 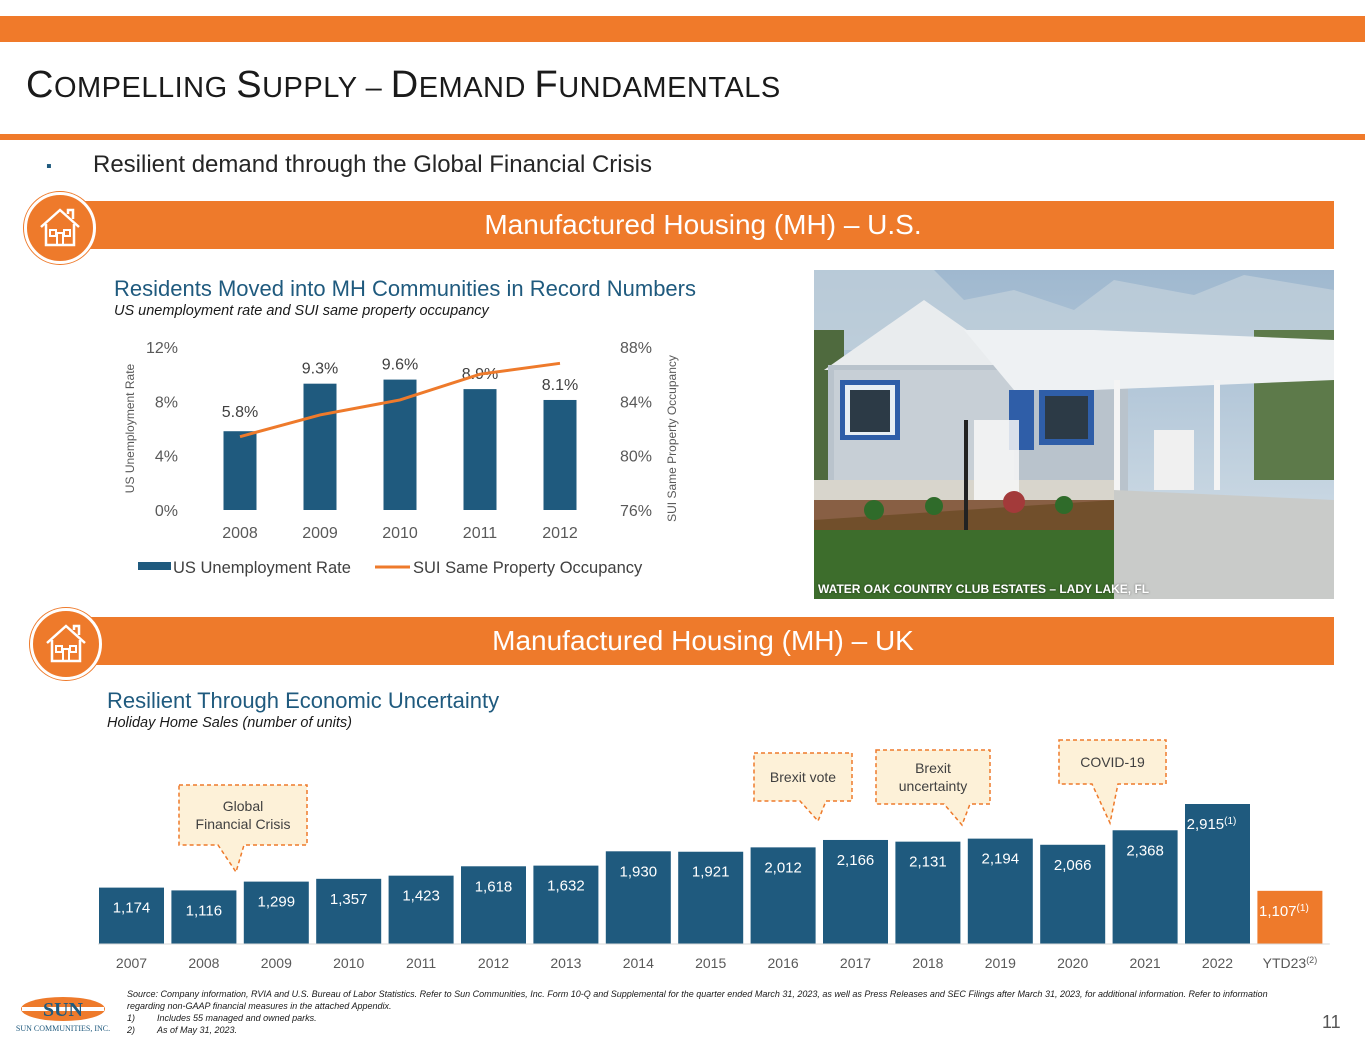 What do you see at coordinates (166, 511) in the screenshot?
I see `y-tick-label: 0%` at bounding box center [166, 511].